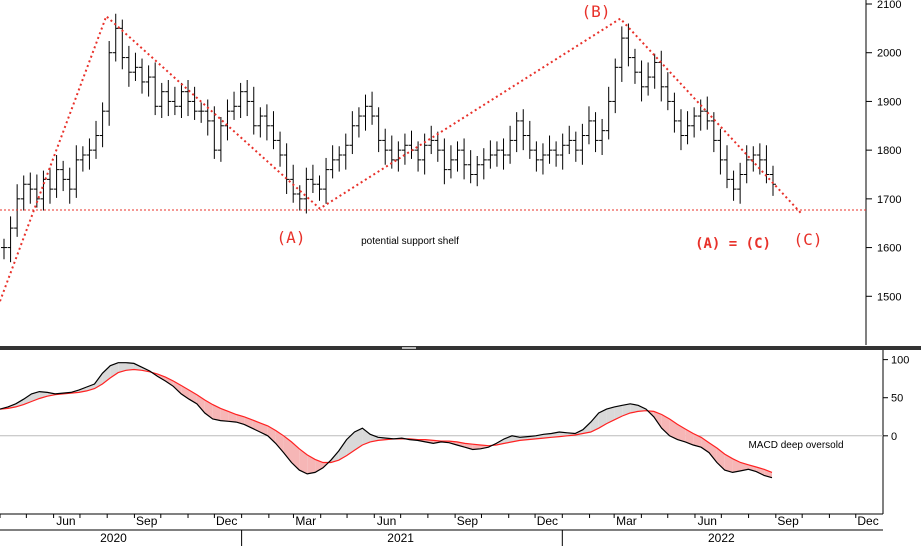 The height and width of the screenshot is (551, 921). I want to click on price-y-tick-label: 1600, so click(889, 249).